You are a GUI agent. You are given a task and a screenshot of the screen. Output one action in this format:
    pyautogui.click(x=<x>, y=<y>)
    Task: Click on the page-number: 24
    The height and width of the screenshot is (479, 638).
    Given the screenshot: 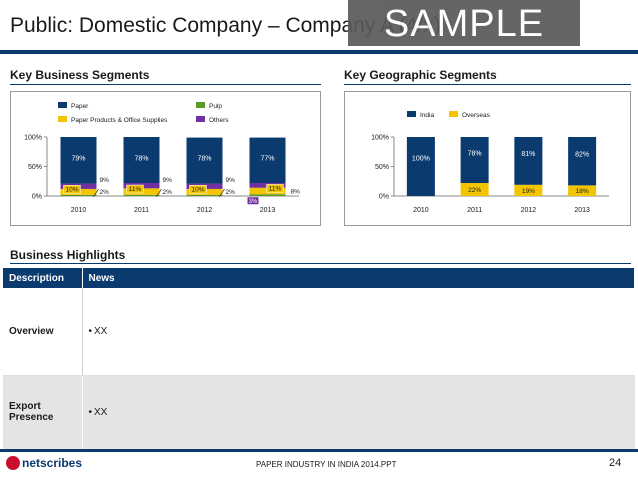 What is the action you would take?
    pyautogui.click(x=615, y=463)
    